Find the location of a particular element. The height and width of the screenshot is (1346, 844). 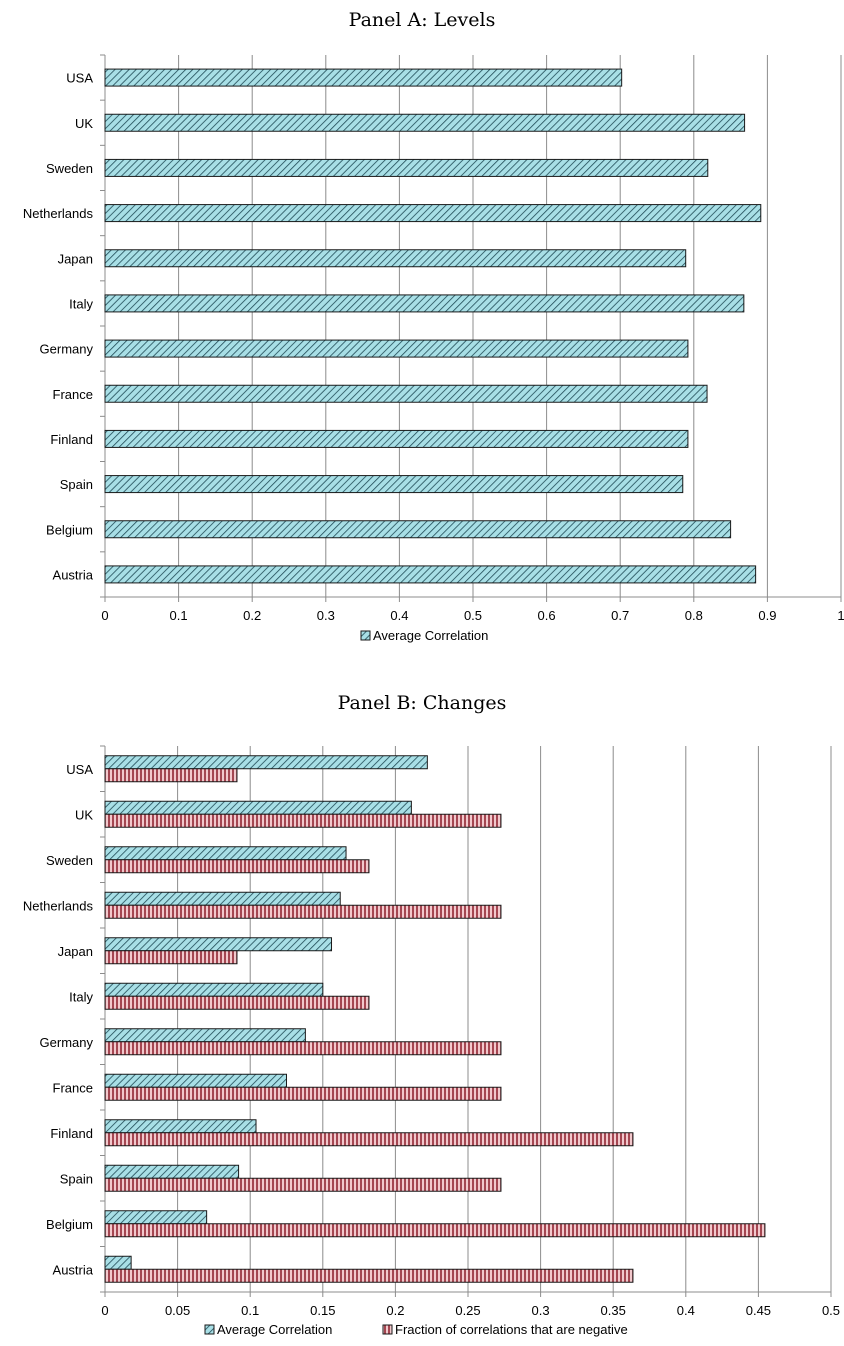

x-tick-label: 0.6 is located at coordinates (547, 615).